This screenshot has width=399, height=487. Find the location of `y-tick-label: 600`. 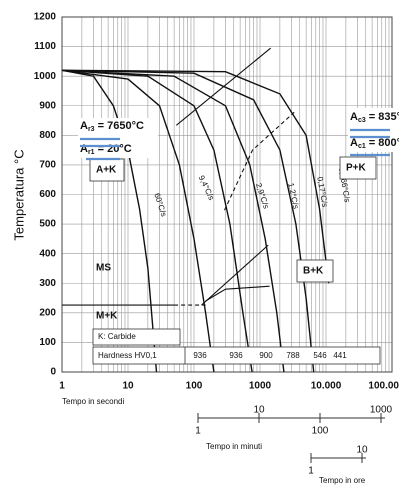

y-tick-label: 600 is located at coordinates (47, 194).